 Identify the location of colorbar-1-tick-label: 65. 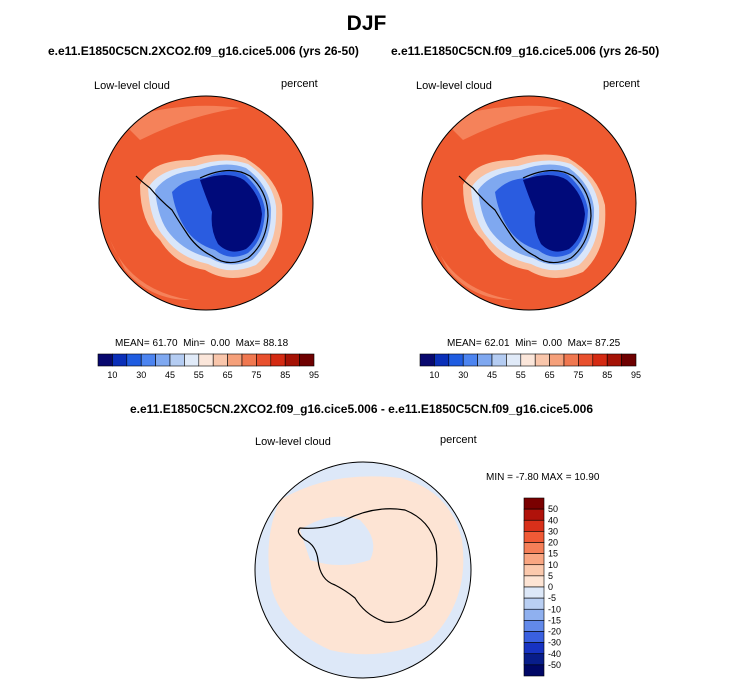
(228, 375).